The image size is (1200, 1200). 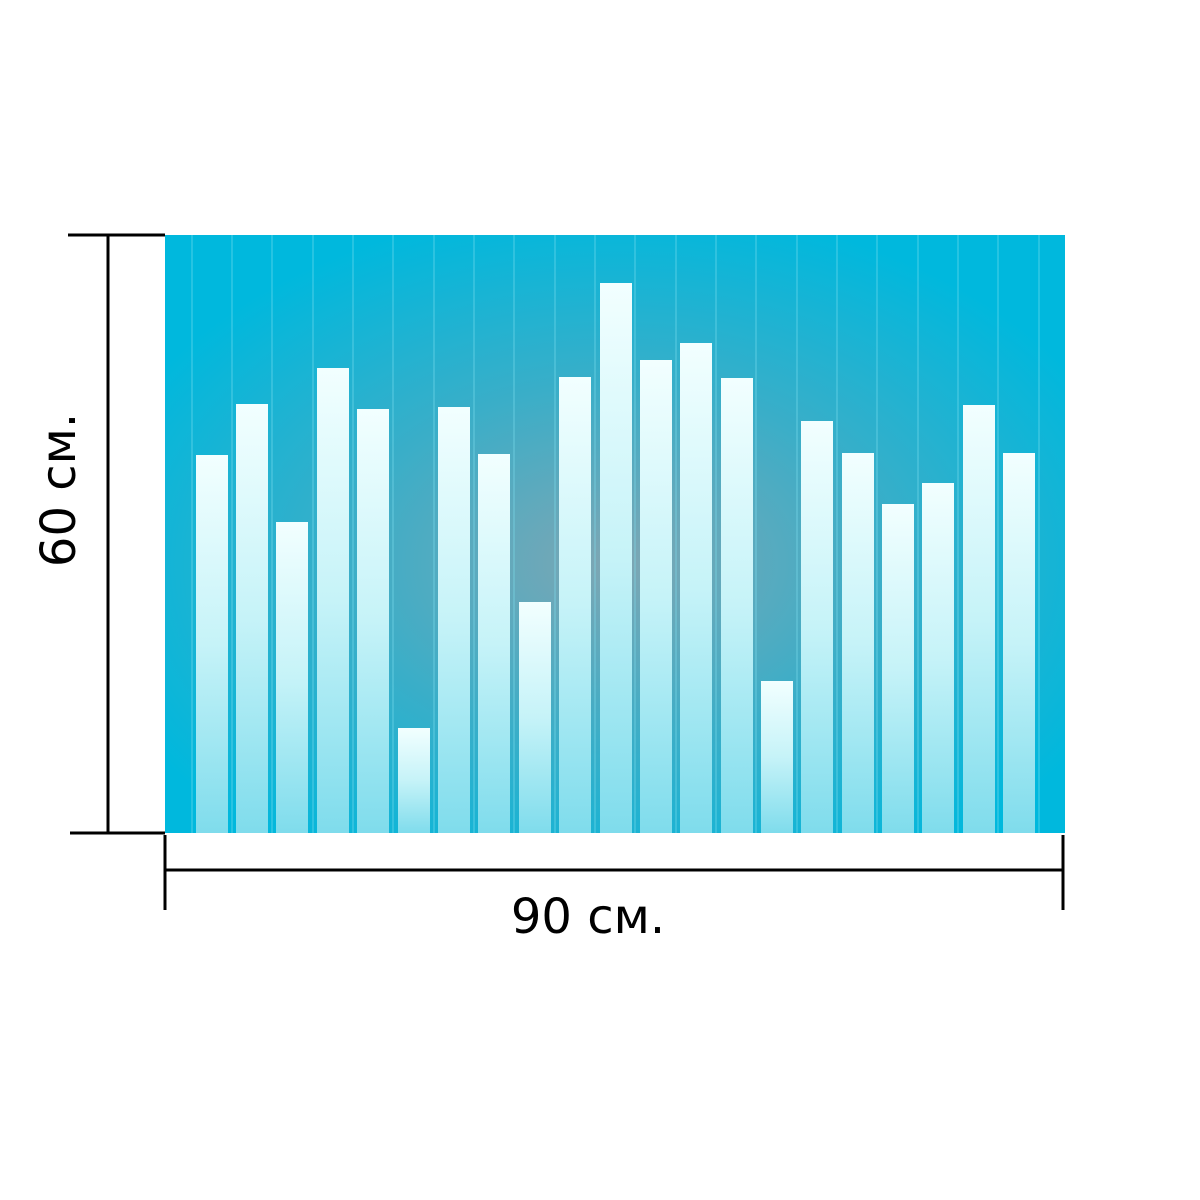 I want to click on width-dimension: 90 см., so click(x=614, y=890).